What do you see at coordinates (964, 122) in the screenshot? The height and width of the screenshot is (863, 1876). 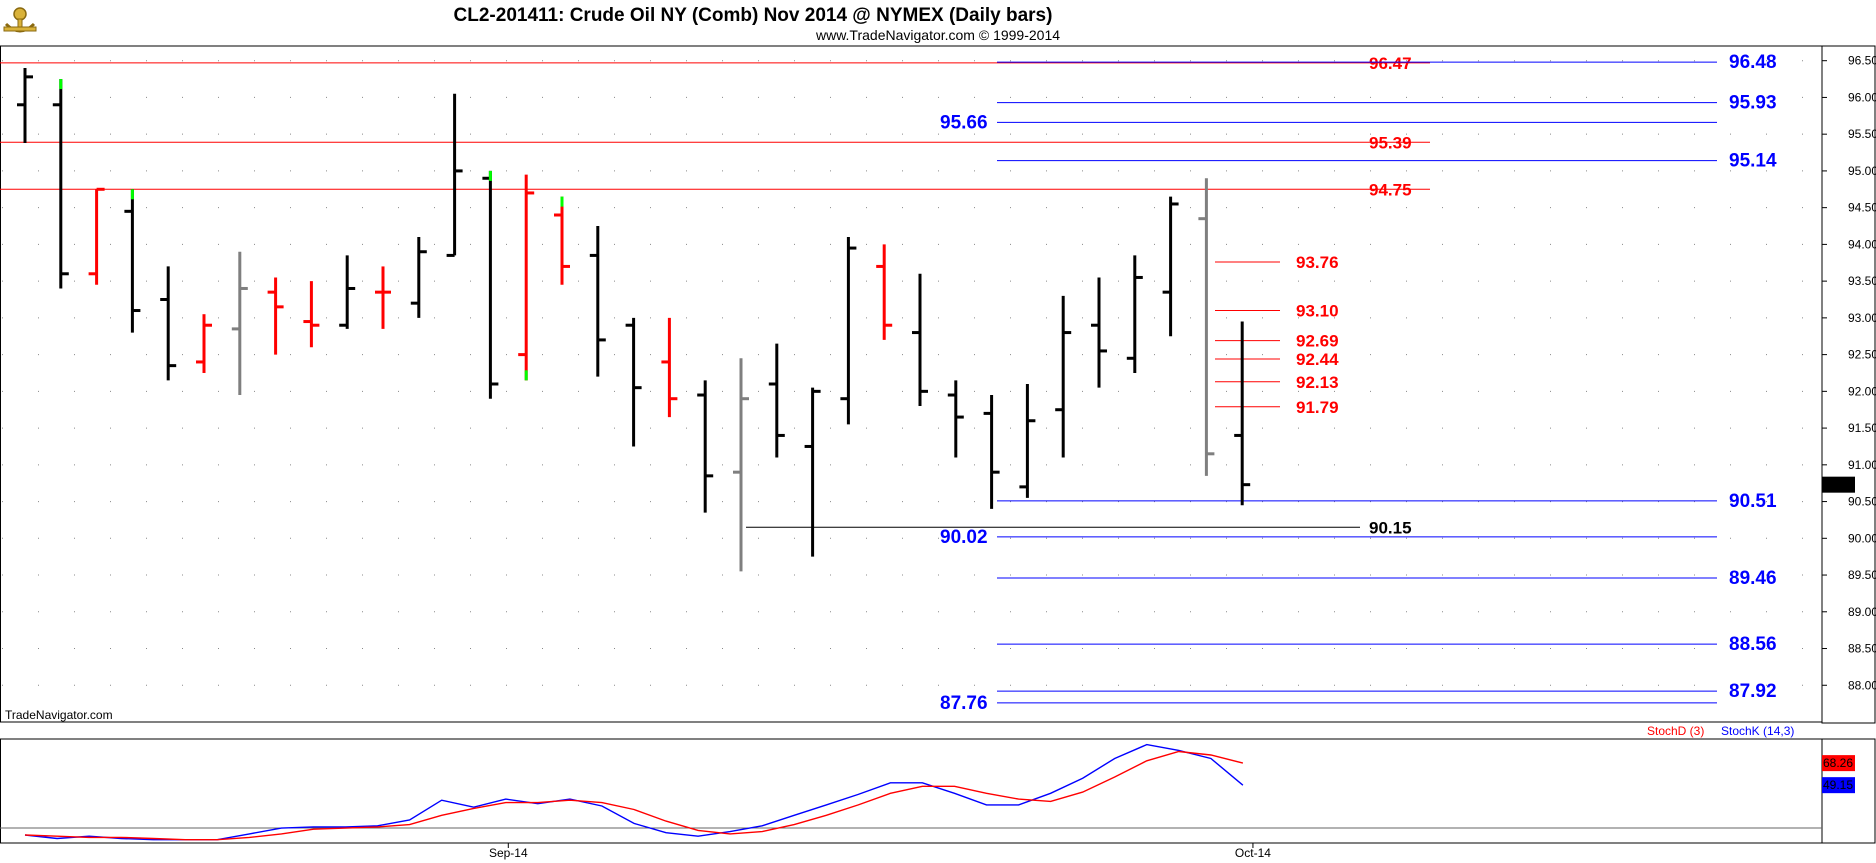 I see `level-label: 95.66` at bounding box center [964, 122].